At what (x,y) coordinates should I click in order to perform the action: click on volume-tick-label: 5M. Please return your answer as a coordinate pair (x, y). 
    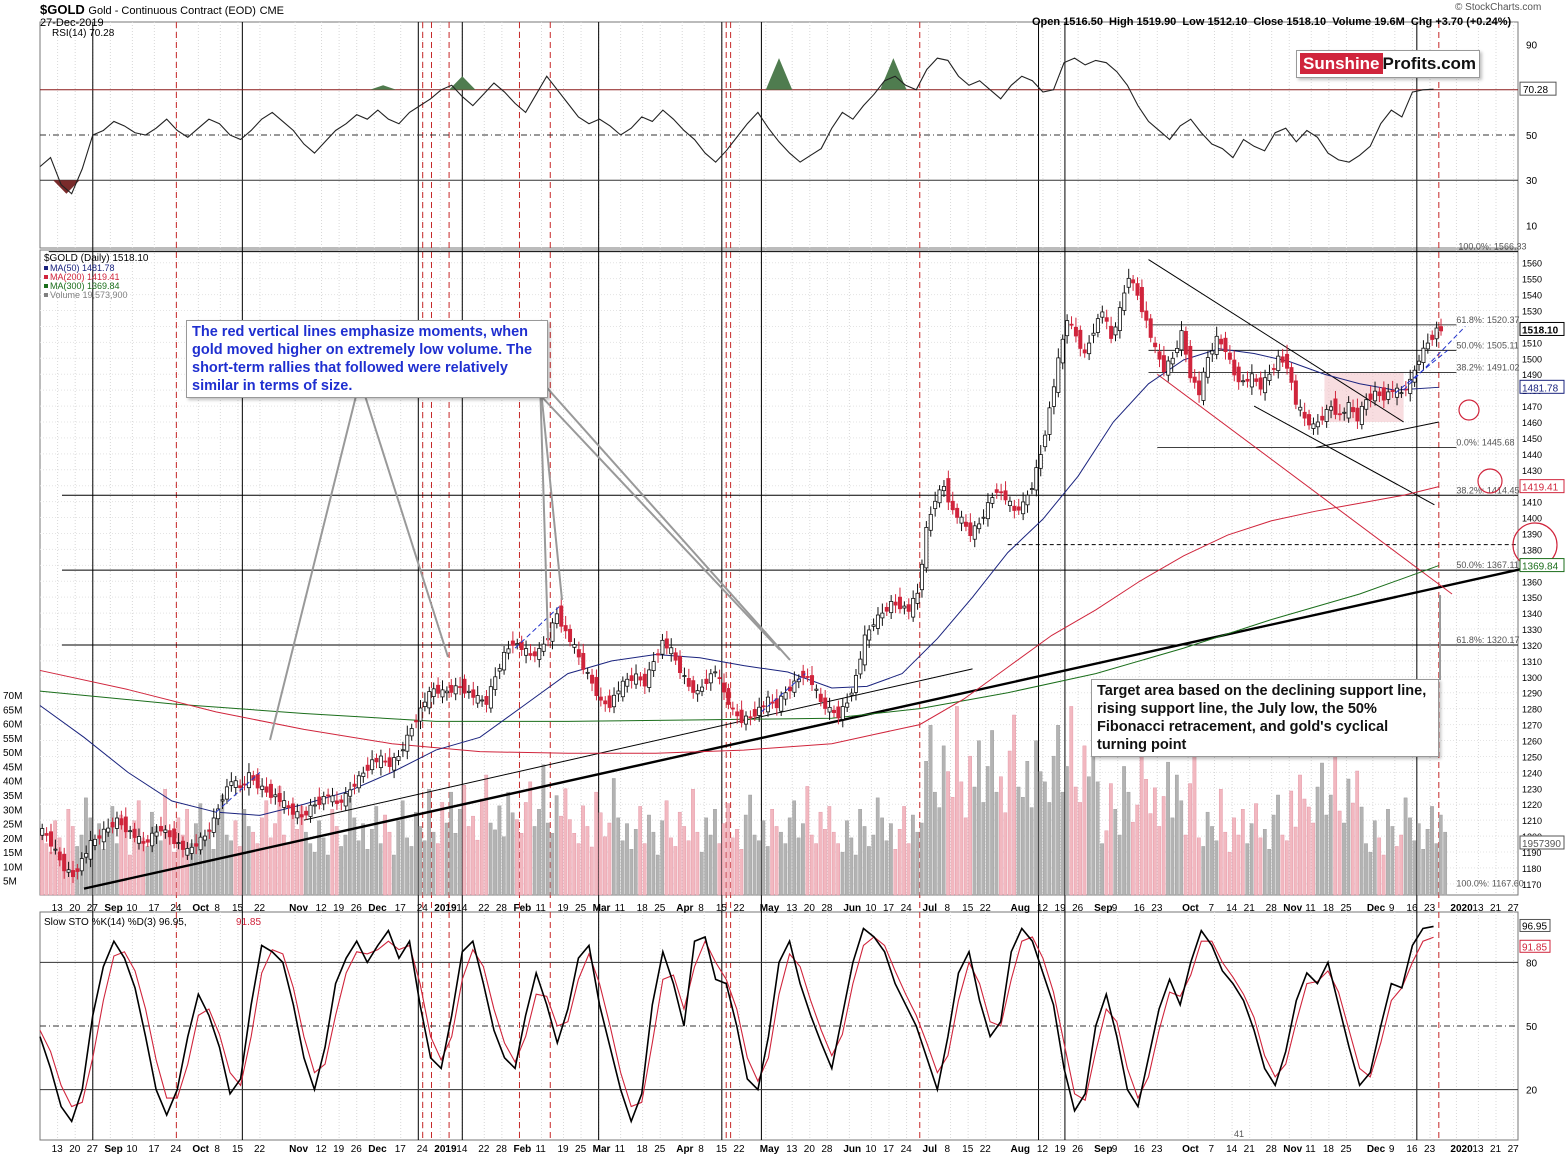
    Looking at the image, I should click on (10, 882).